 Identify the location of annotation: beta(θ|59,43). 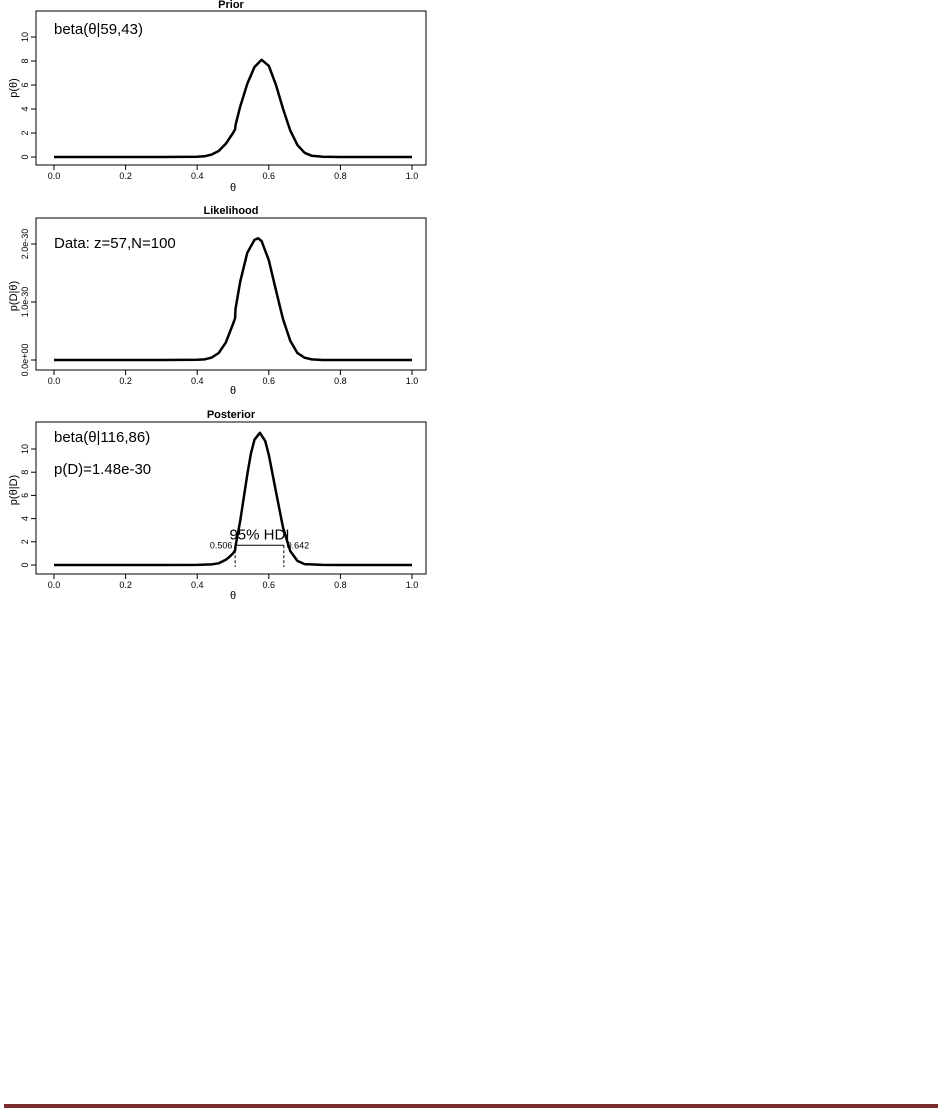
(98, 29).